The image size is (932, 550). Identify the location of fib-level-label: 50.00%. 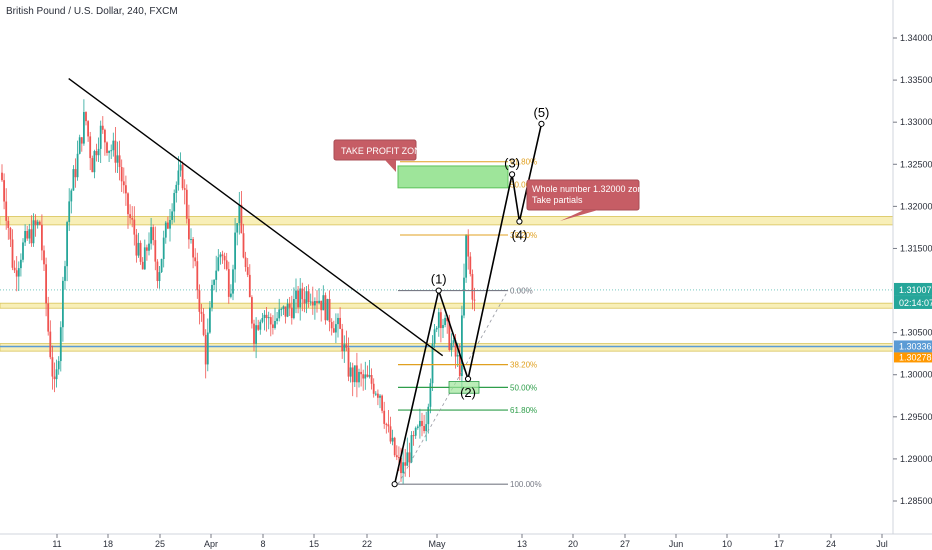
(523, 387).